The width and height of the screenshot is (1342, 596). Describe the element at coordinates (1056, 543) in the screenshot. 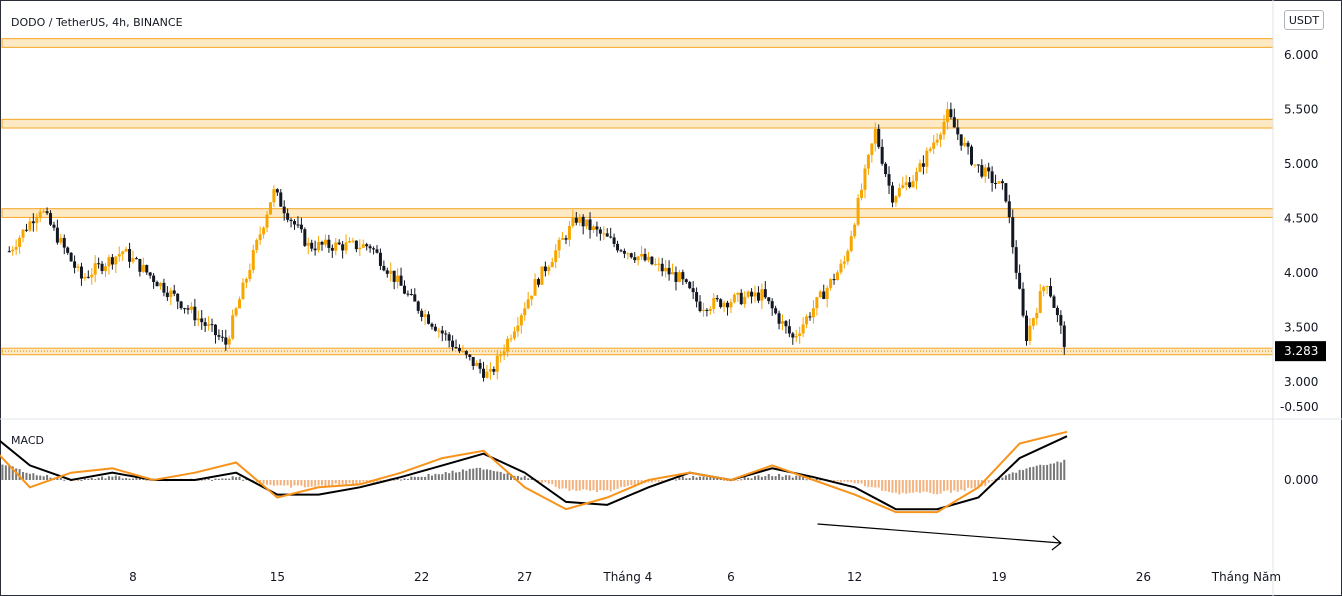

I see `divergence-arrowhead` at that location.